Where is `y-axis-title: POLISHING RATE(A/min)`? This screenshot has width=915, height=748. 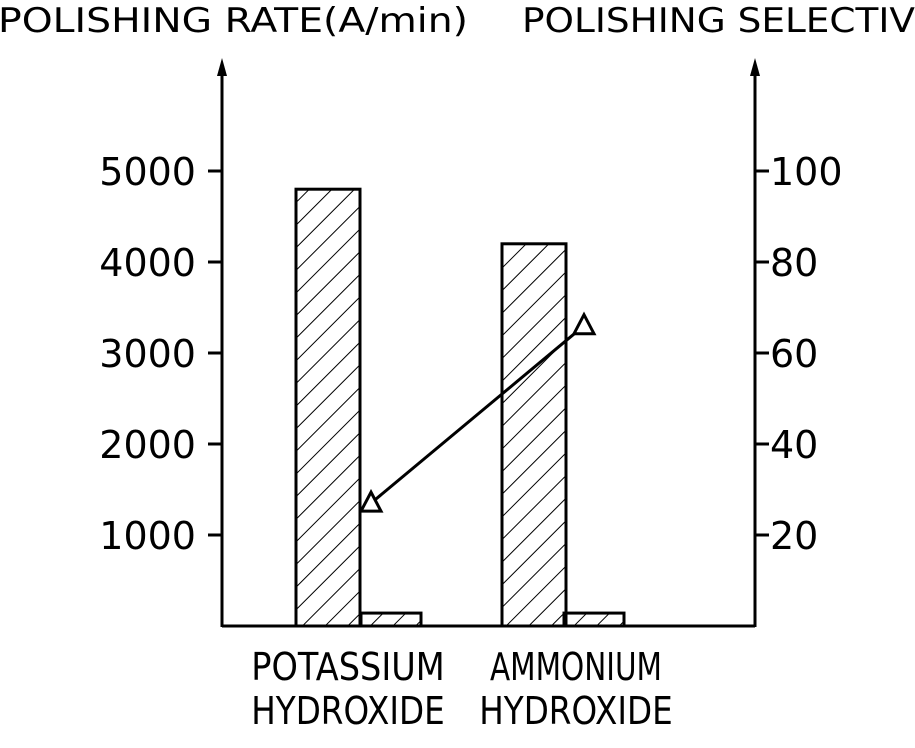
y-axis-title: POLISHING RATE(A/min) is located at coordinates (234, 21).